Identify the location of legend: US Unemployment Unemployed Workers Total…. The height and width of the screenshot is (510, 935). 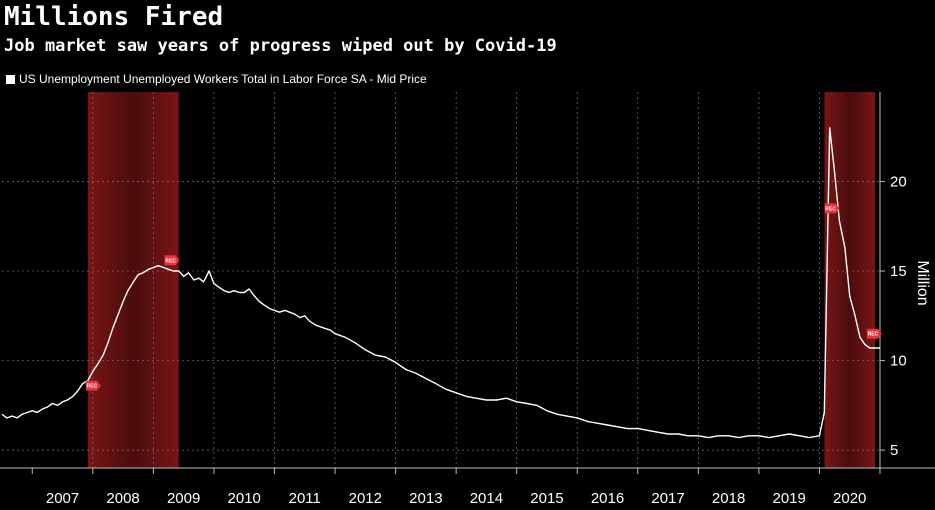
(216, 79).